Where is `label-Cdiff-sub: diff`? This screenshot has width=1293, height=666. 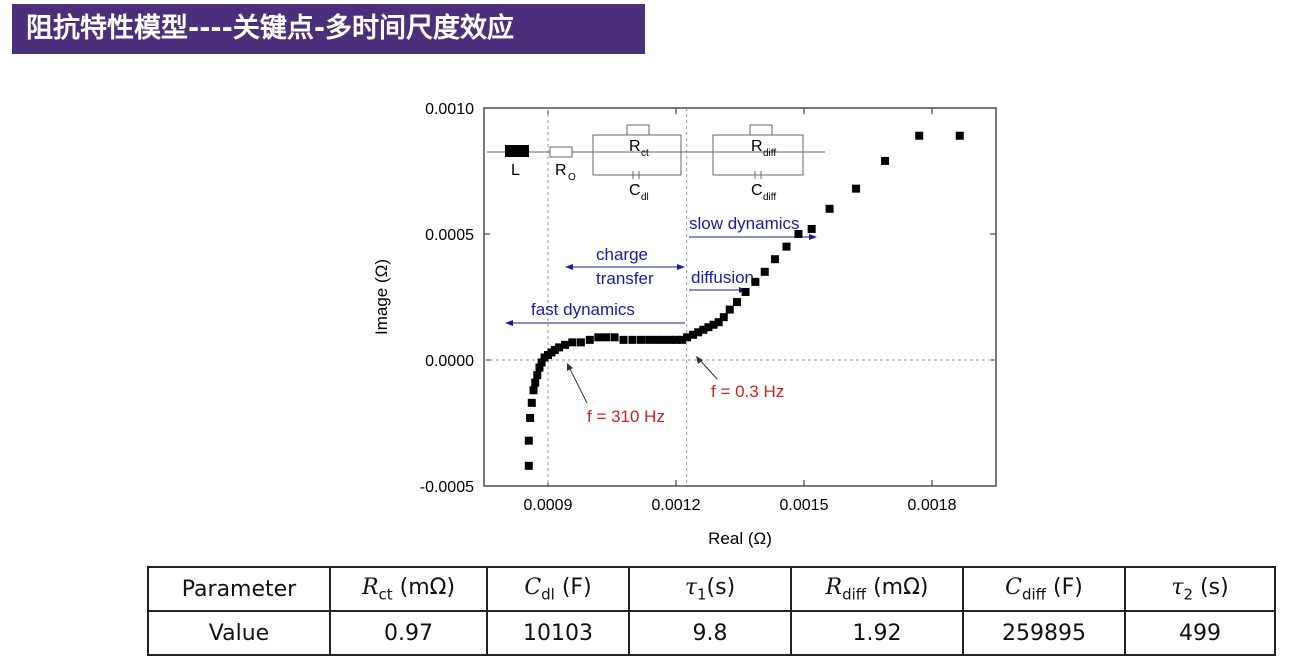 label-Cdiff-sub: diff is located at coordinates (769, 197).